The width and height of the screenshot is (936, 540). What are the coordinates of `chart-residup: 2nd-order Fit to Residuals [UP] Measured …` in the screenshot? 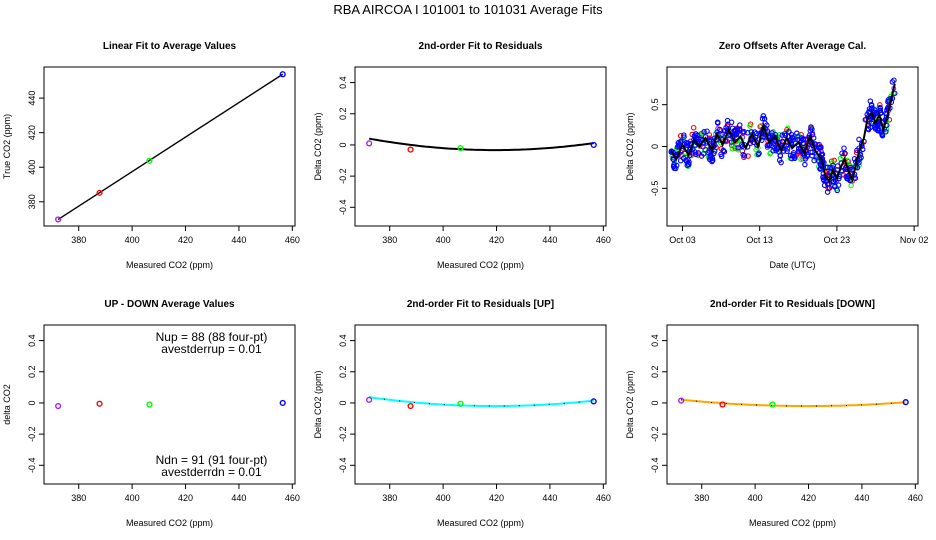 It's located at (462, 413).